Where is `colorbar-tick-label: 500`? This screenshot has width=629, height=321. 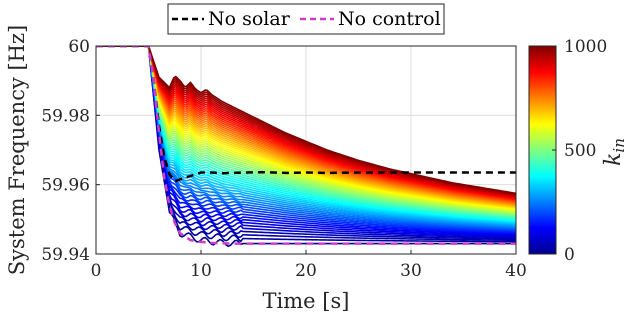 colorbar-tick-label: 500 is located at coordinates (580, 151).